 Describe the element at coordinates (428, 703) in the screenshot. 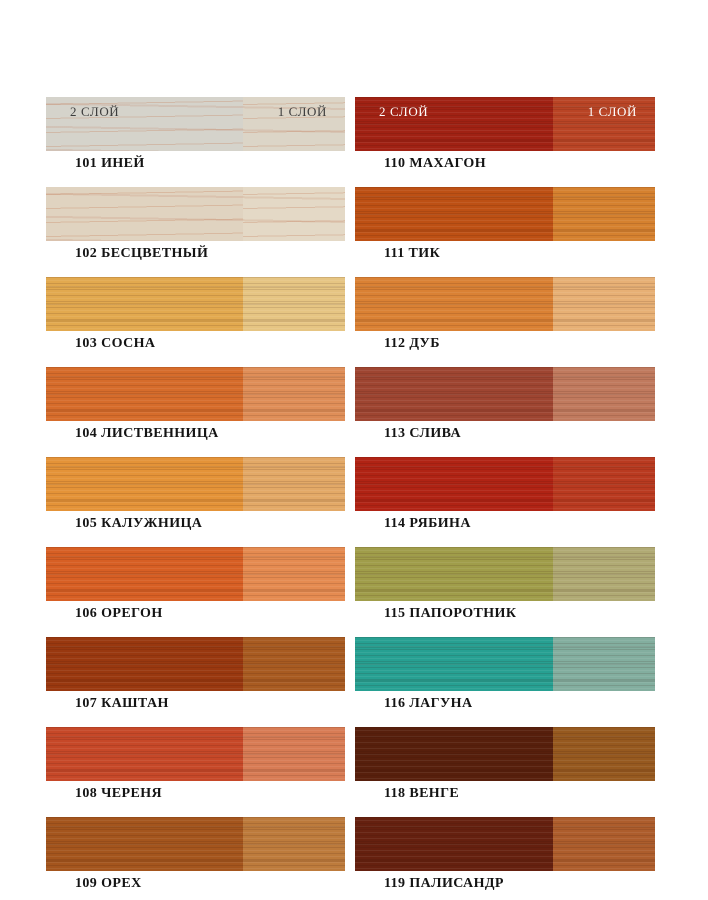

I see `swatch-label: 116 ЛАГУНА` at that location.